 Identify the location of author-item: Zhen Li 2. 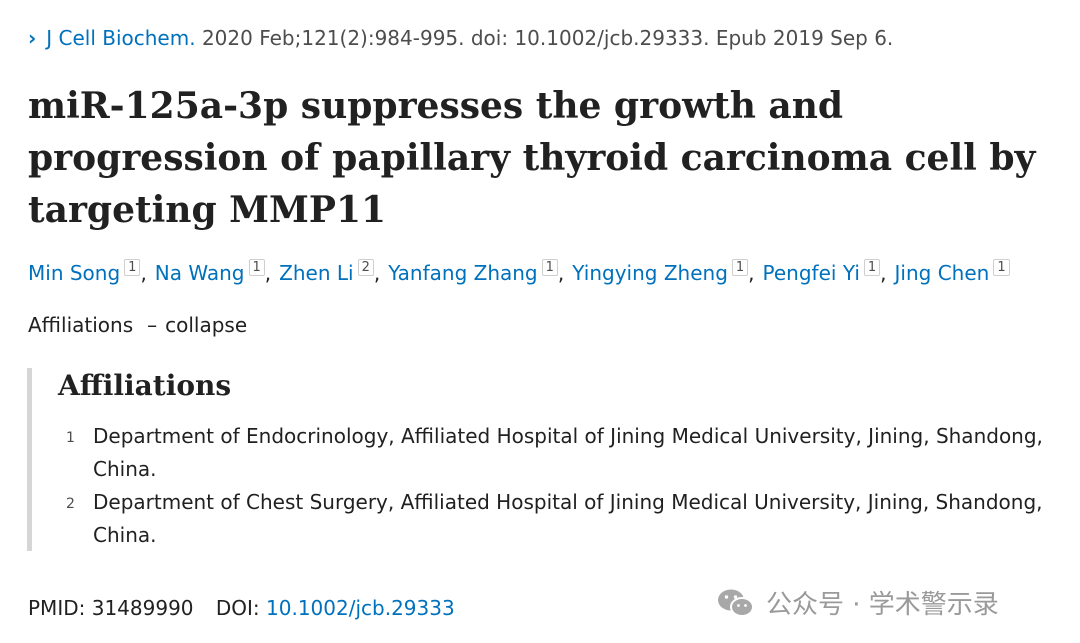
(326, 272).